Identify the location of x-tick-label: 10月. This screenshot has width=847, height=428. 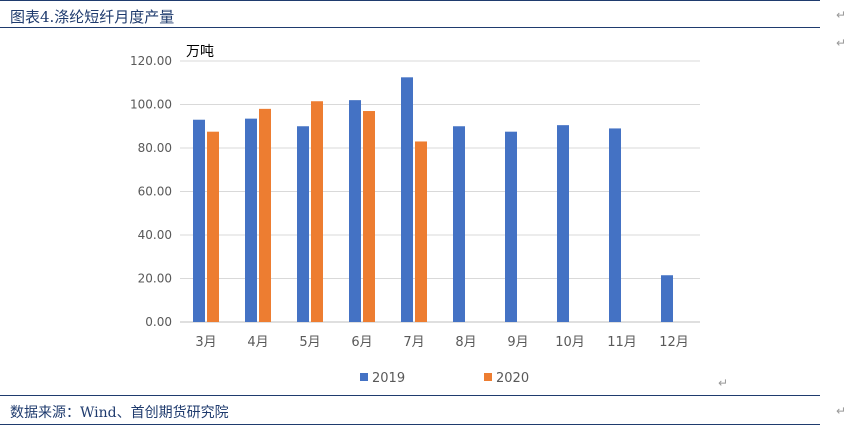
(570, 342).